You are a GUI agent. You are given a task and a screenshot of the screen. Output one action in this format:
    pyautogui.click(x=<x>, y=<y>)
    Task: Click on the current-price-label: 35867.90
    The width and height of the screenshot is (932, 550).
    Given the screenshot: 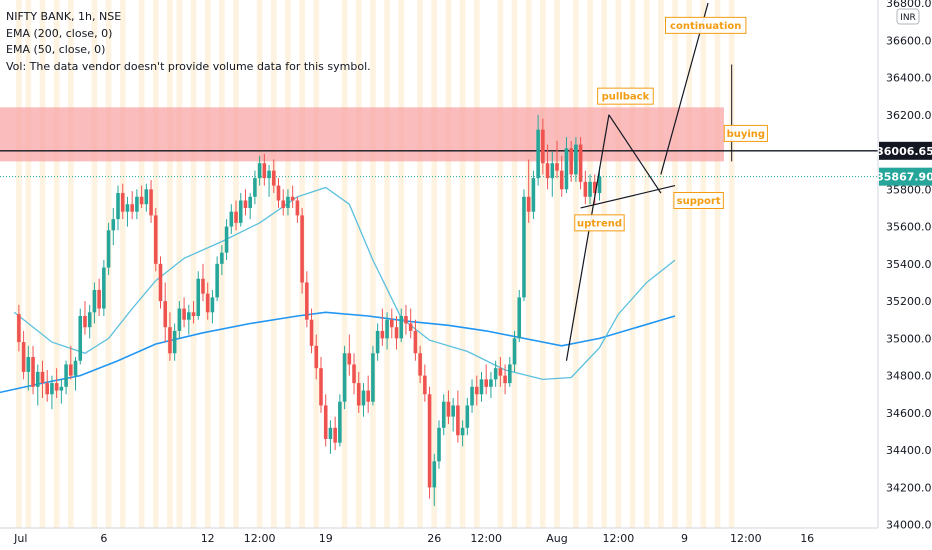 What is the action you would take?
    pyautogui.click(x=904, y=176)
    